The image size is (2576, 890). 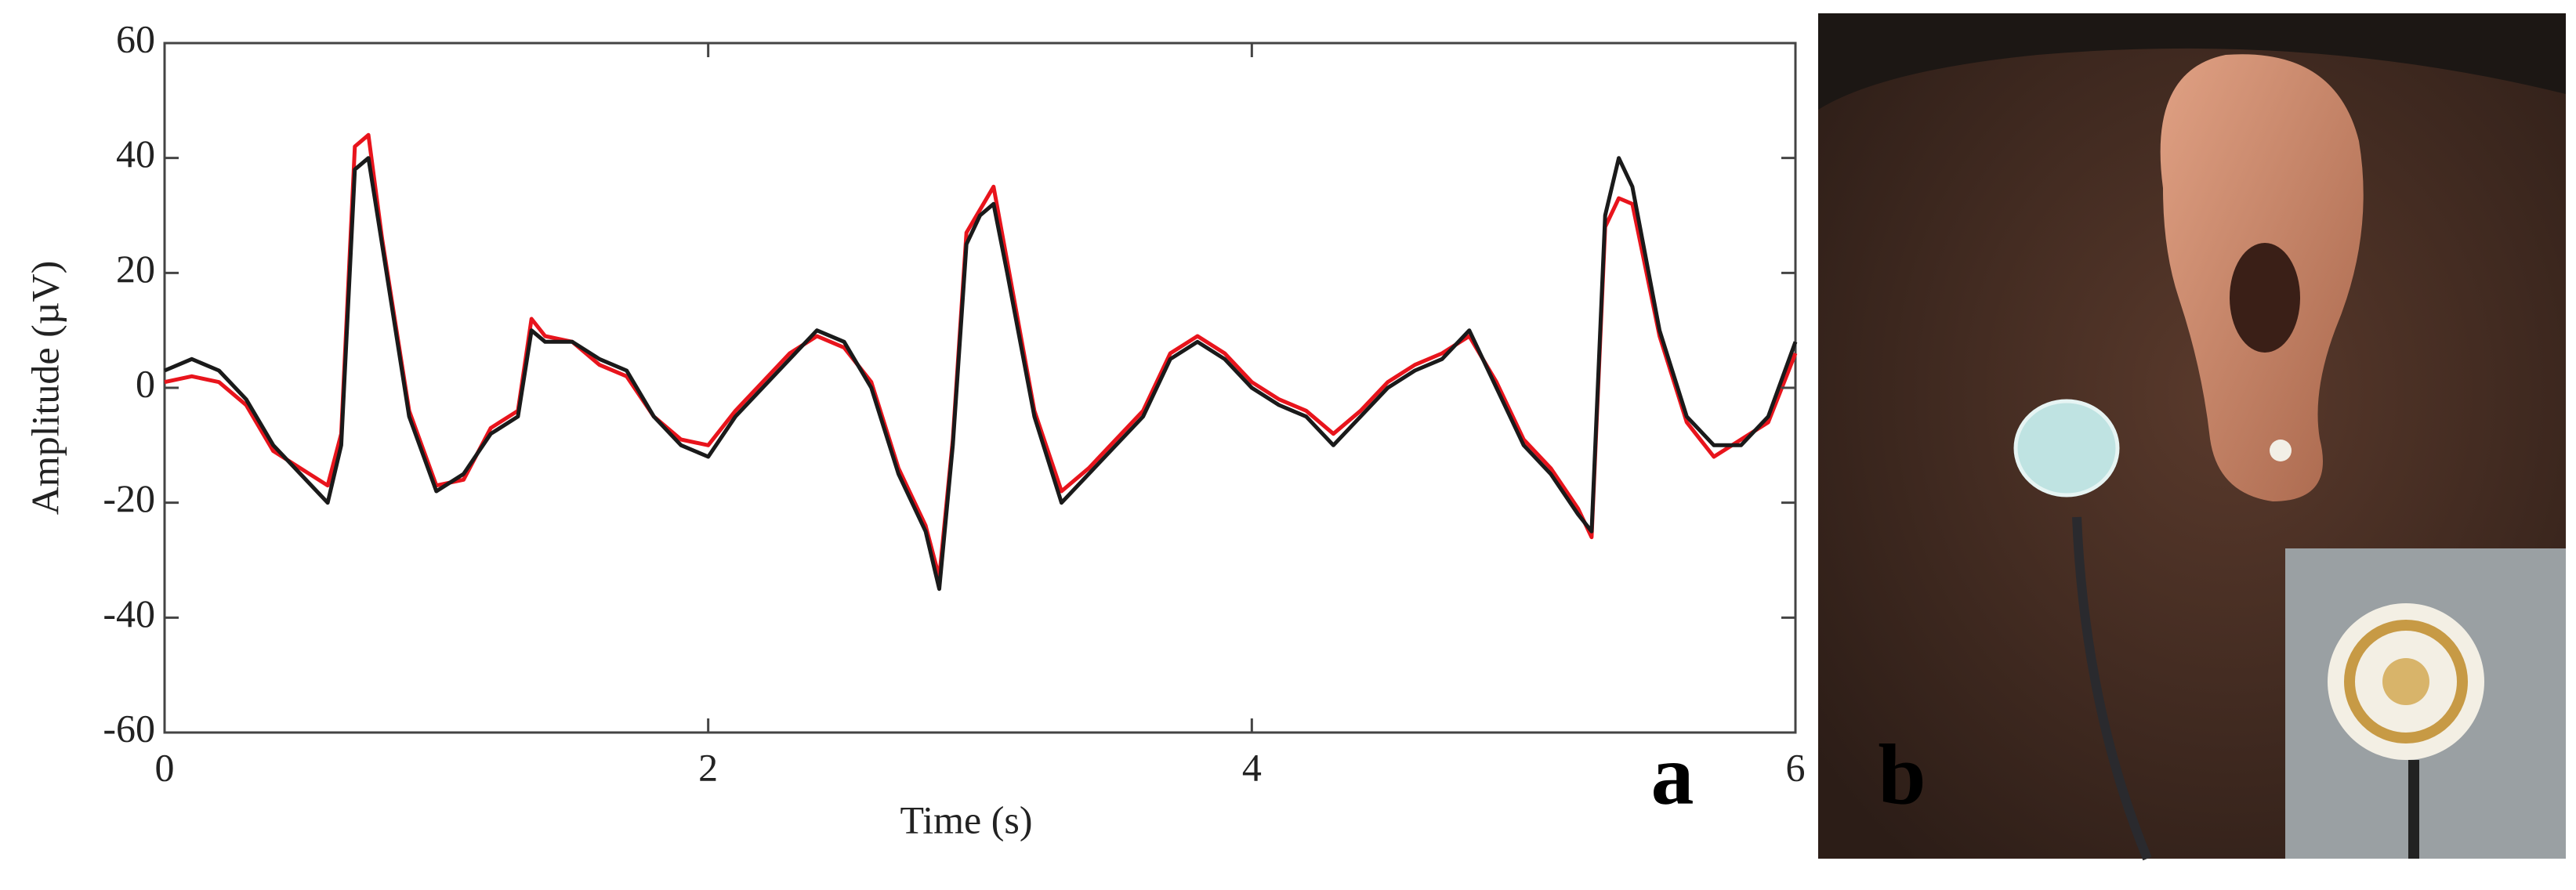 What do you see at coordinates (2265, 298) in the screenshot?
I see `ear-canal` at bounding box center [2265, 298].